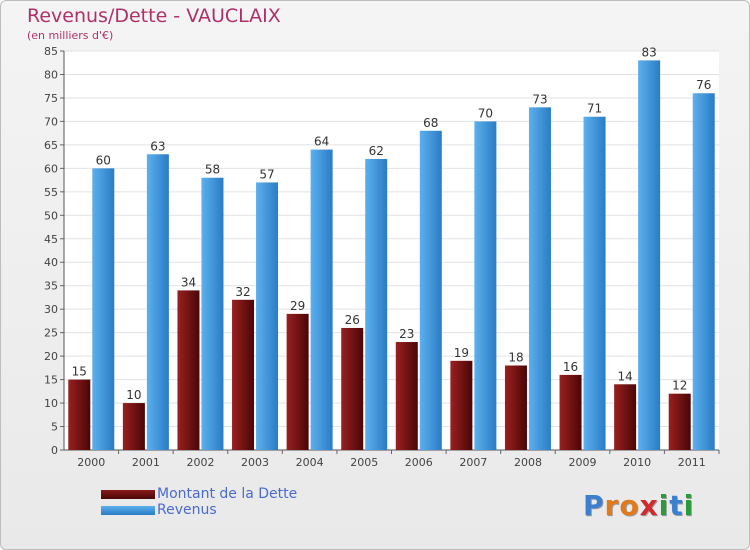  I want to click on y-tick-label: 10, so click(51, 403).